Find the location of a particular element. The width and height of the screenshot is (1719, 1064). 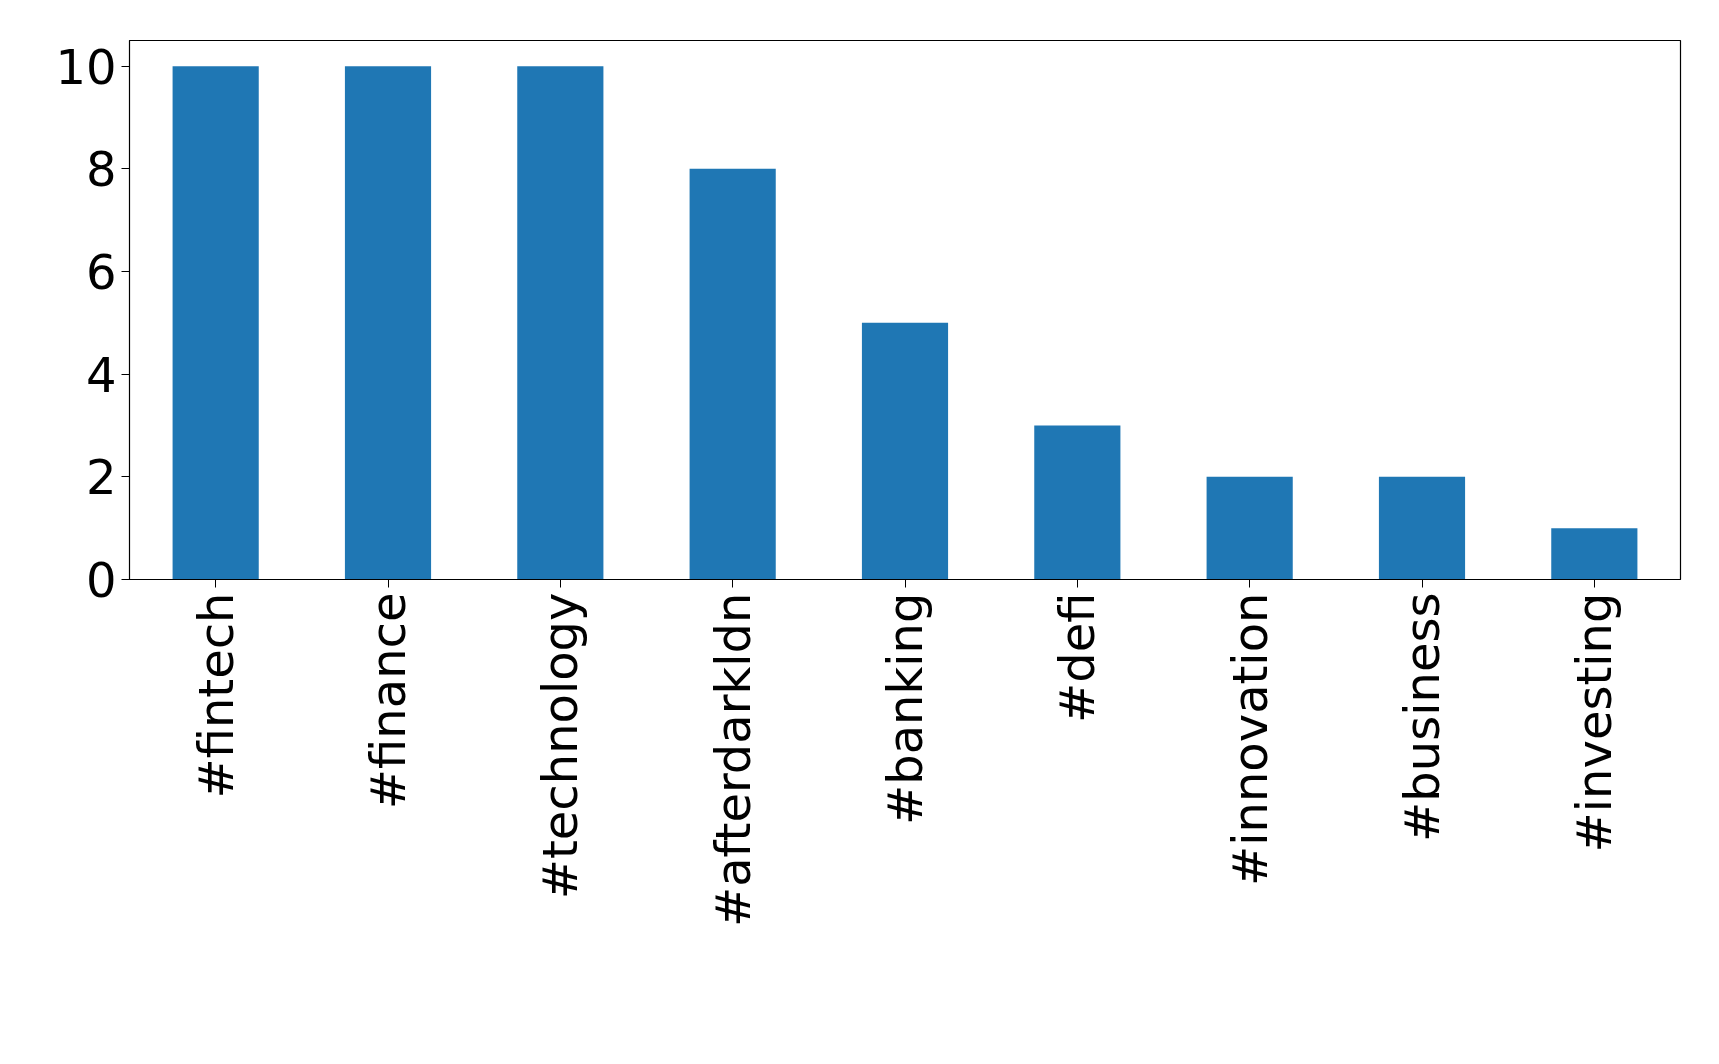

y-tick-label: 10 is located at coordinates (86, 66).